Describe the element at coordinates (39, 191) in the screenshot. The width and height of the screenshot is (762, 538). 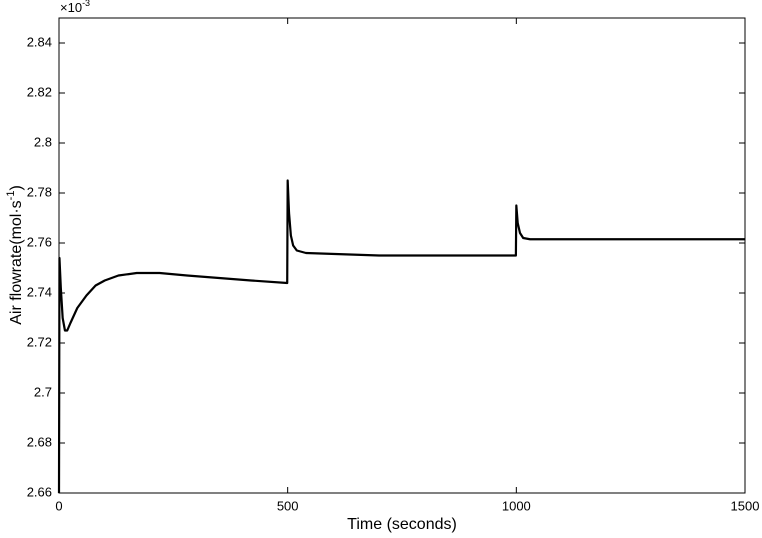
I see `y-tick-label: 2.78` at that location.